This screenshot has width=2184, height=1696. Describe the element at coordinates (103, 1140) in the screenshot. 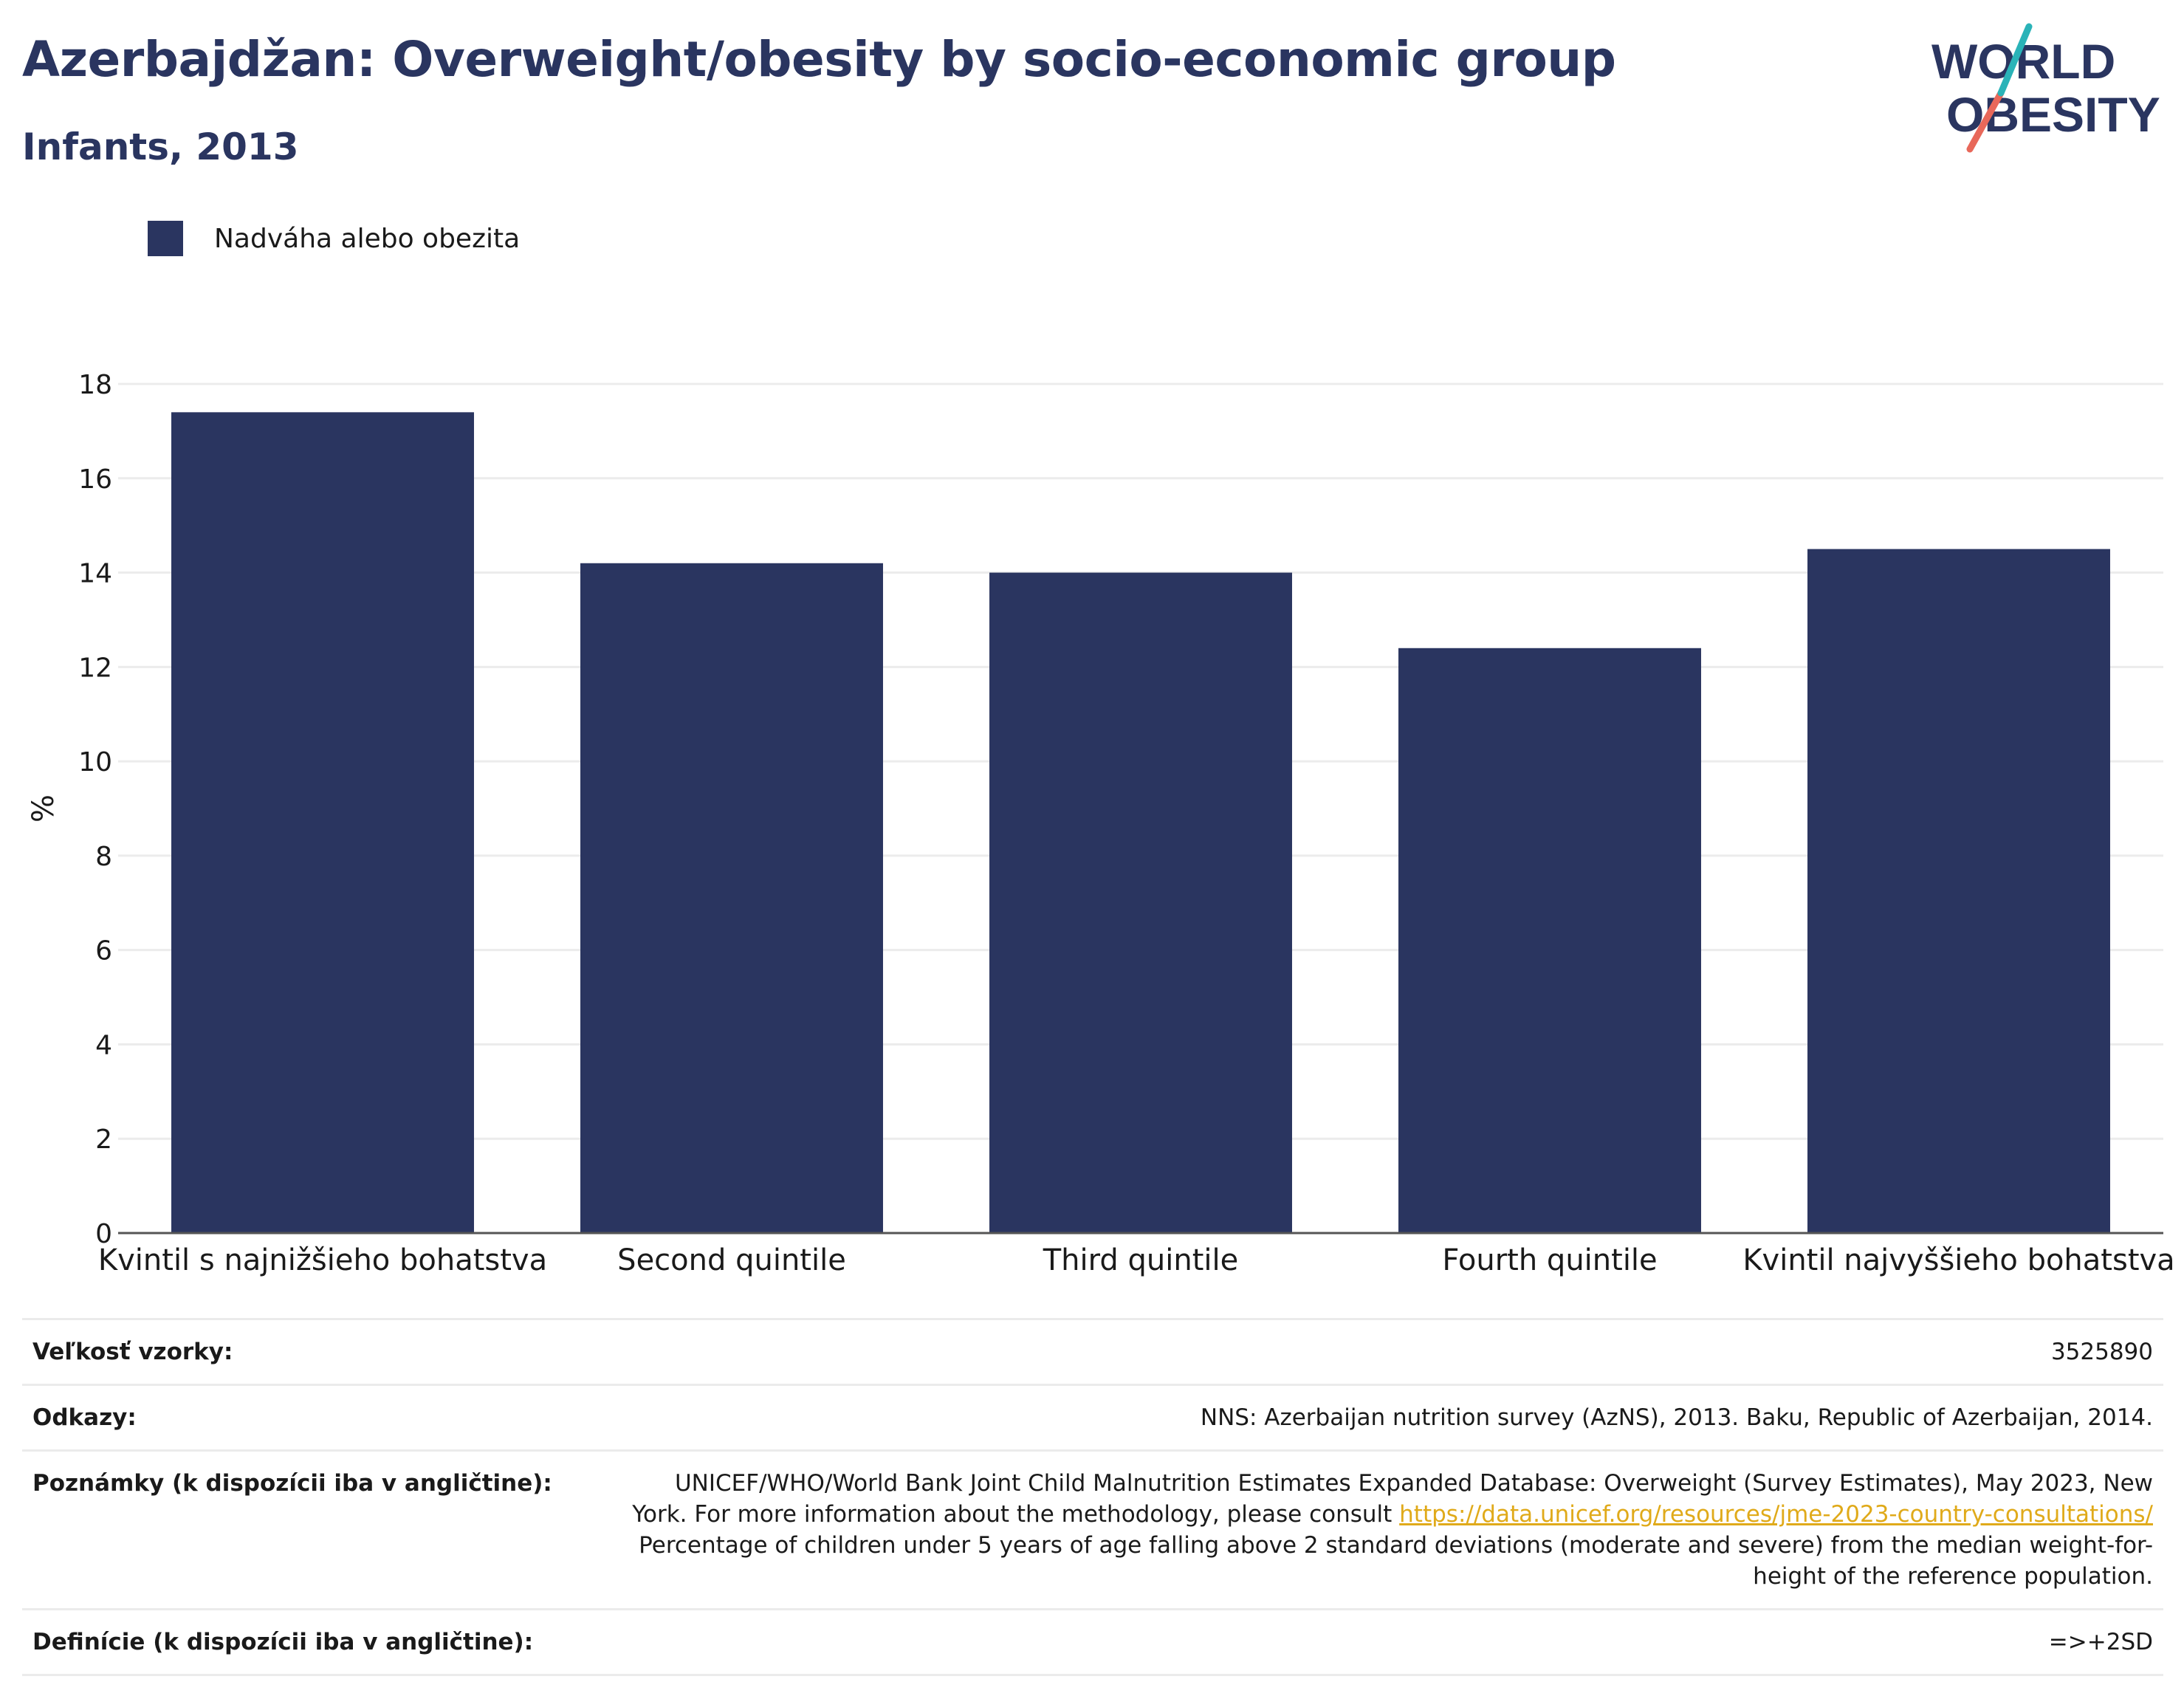

I see `y-tick-label: 2` at that location.